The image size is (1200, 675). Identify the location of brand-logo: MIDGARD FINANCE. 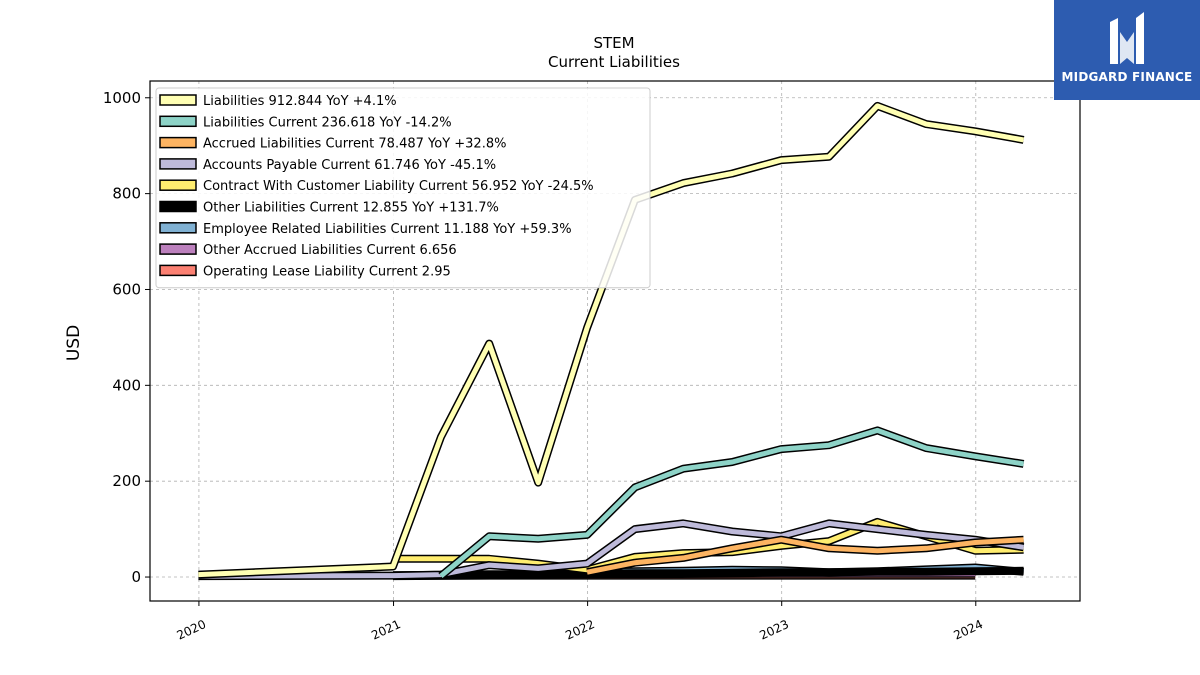
(1127, 50).